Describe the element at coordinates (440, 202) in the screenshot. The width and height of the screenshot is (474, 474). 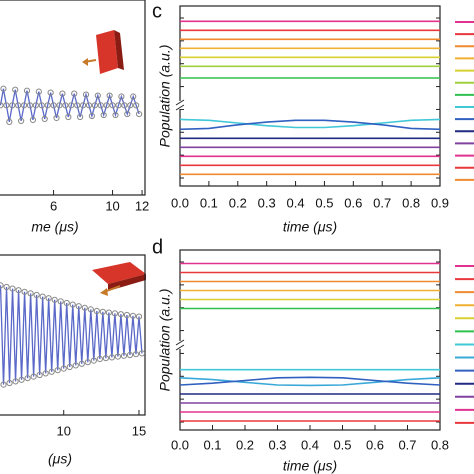
I see `x-tick-label: 0.9` at that location.